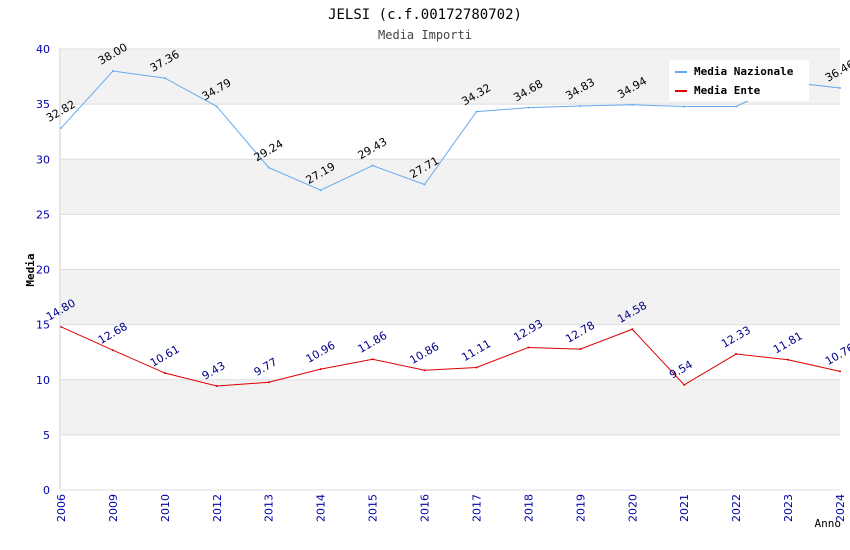 This screenshot has height=550, width=850. Describe the element at coordinates (43, 325) in the screenshot. I see `y-tick-label: 15` at that location.